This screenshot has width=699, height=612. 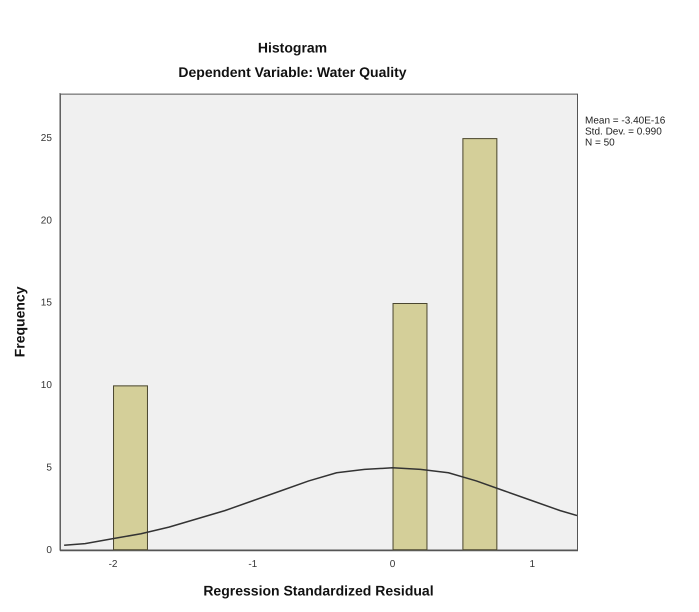 I want to click on text: Std. Dev. = 0.990, so click(x=623, y=132).